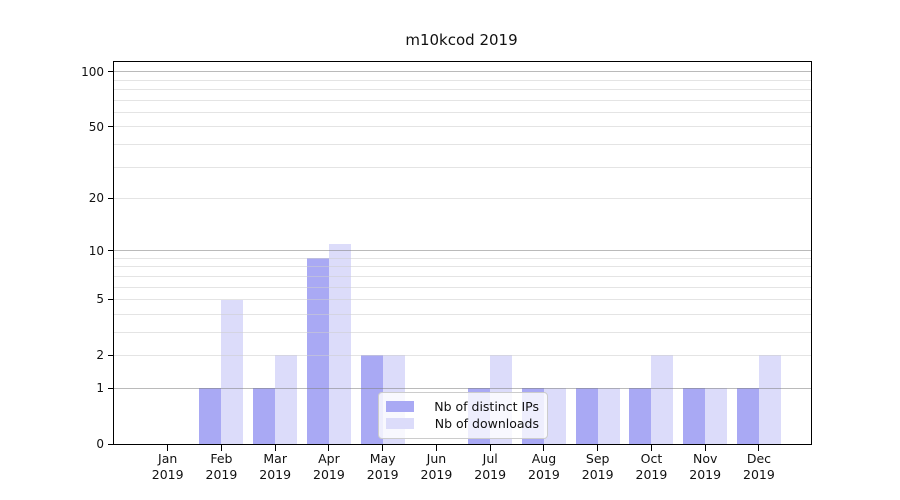 Image resolution: width=900 pixels, height=500 pixels. I want to click on x-tick-label: Apr 2019, so click(329, 467).